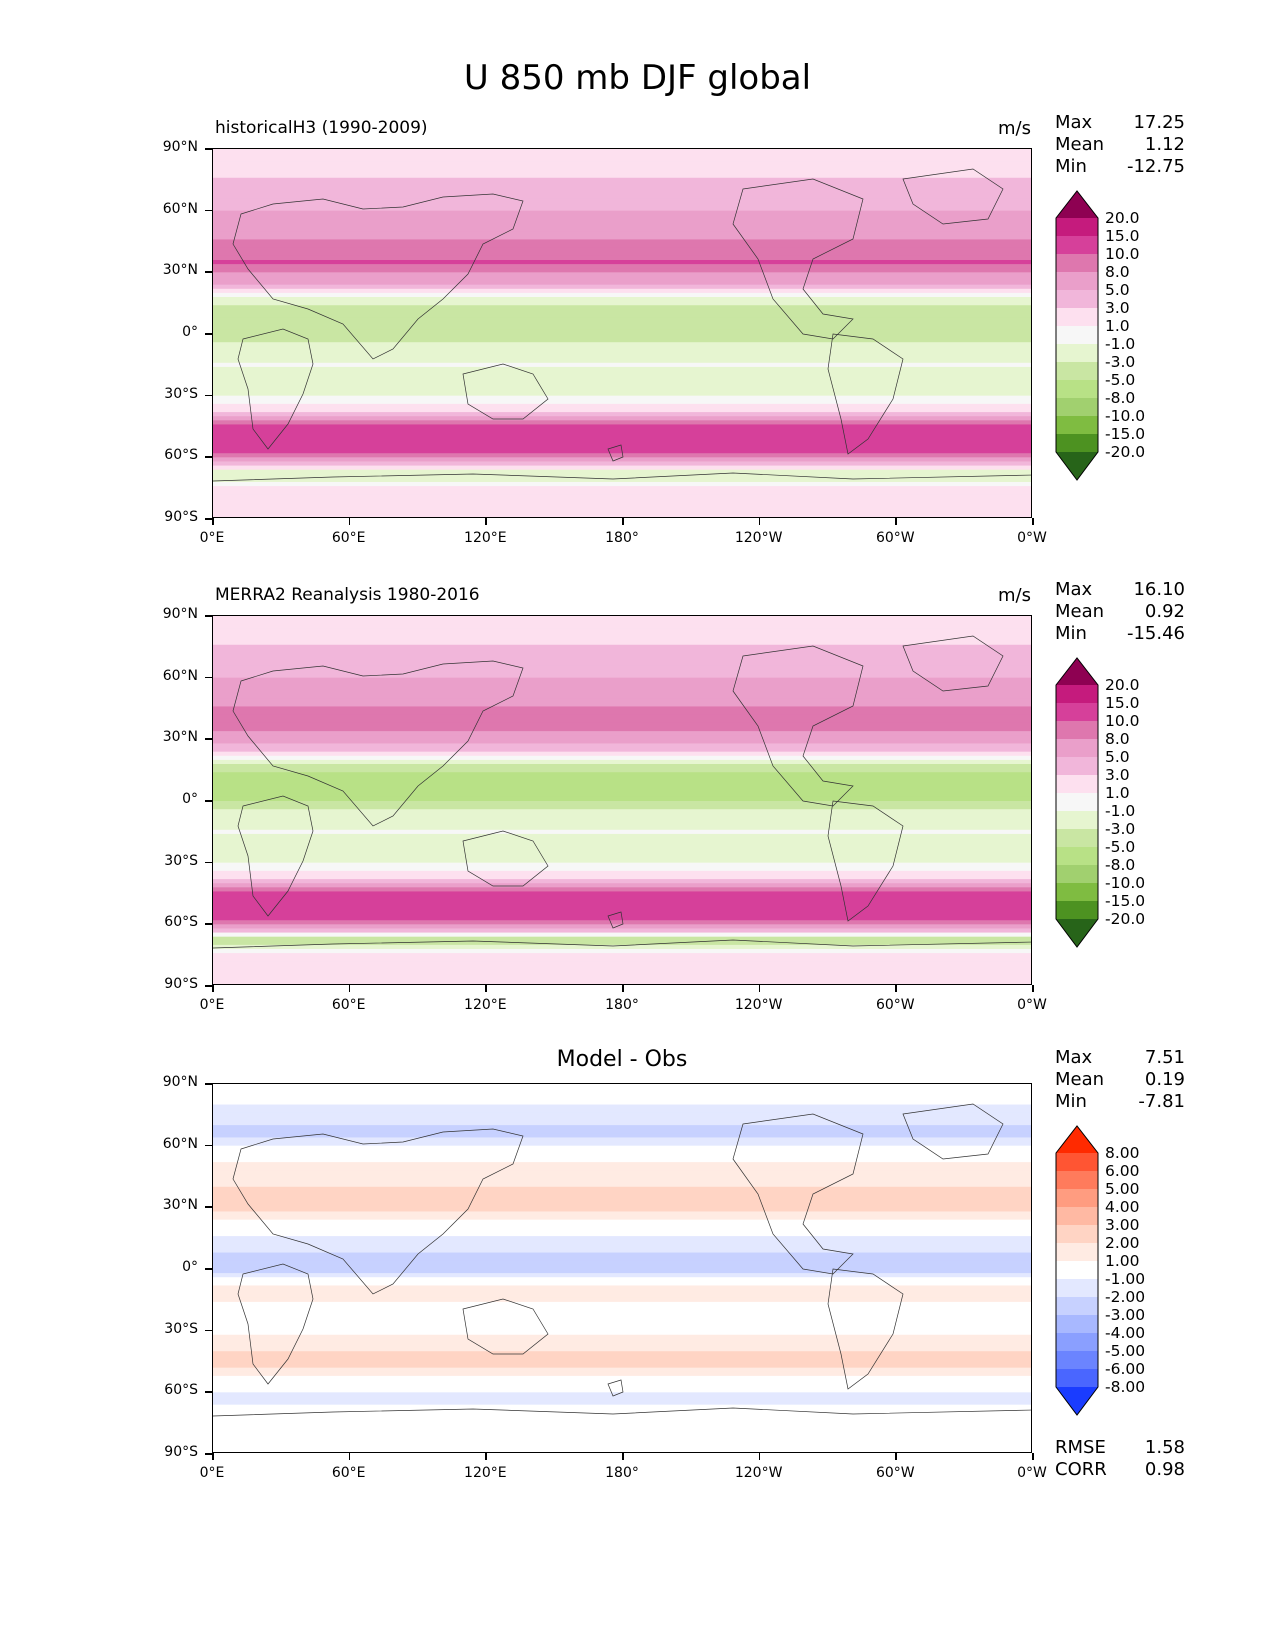 The image size is (1275, 1650). I want to click on colorbar-tick-label: 20.0, so click(1122, 685).